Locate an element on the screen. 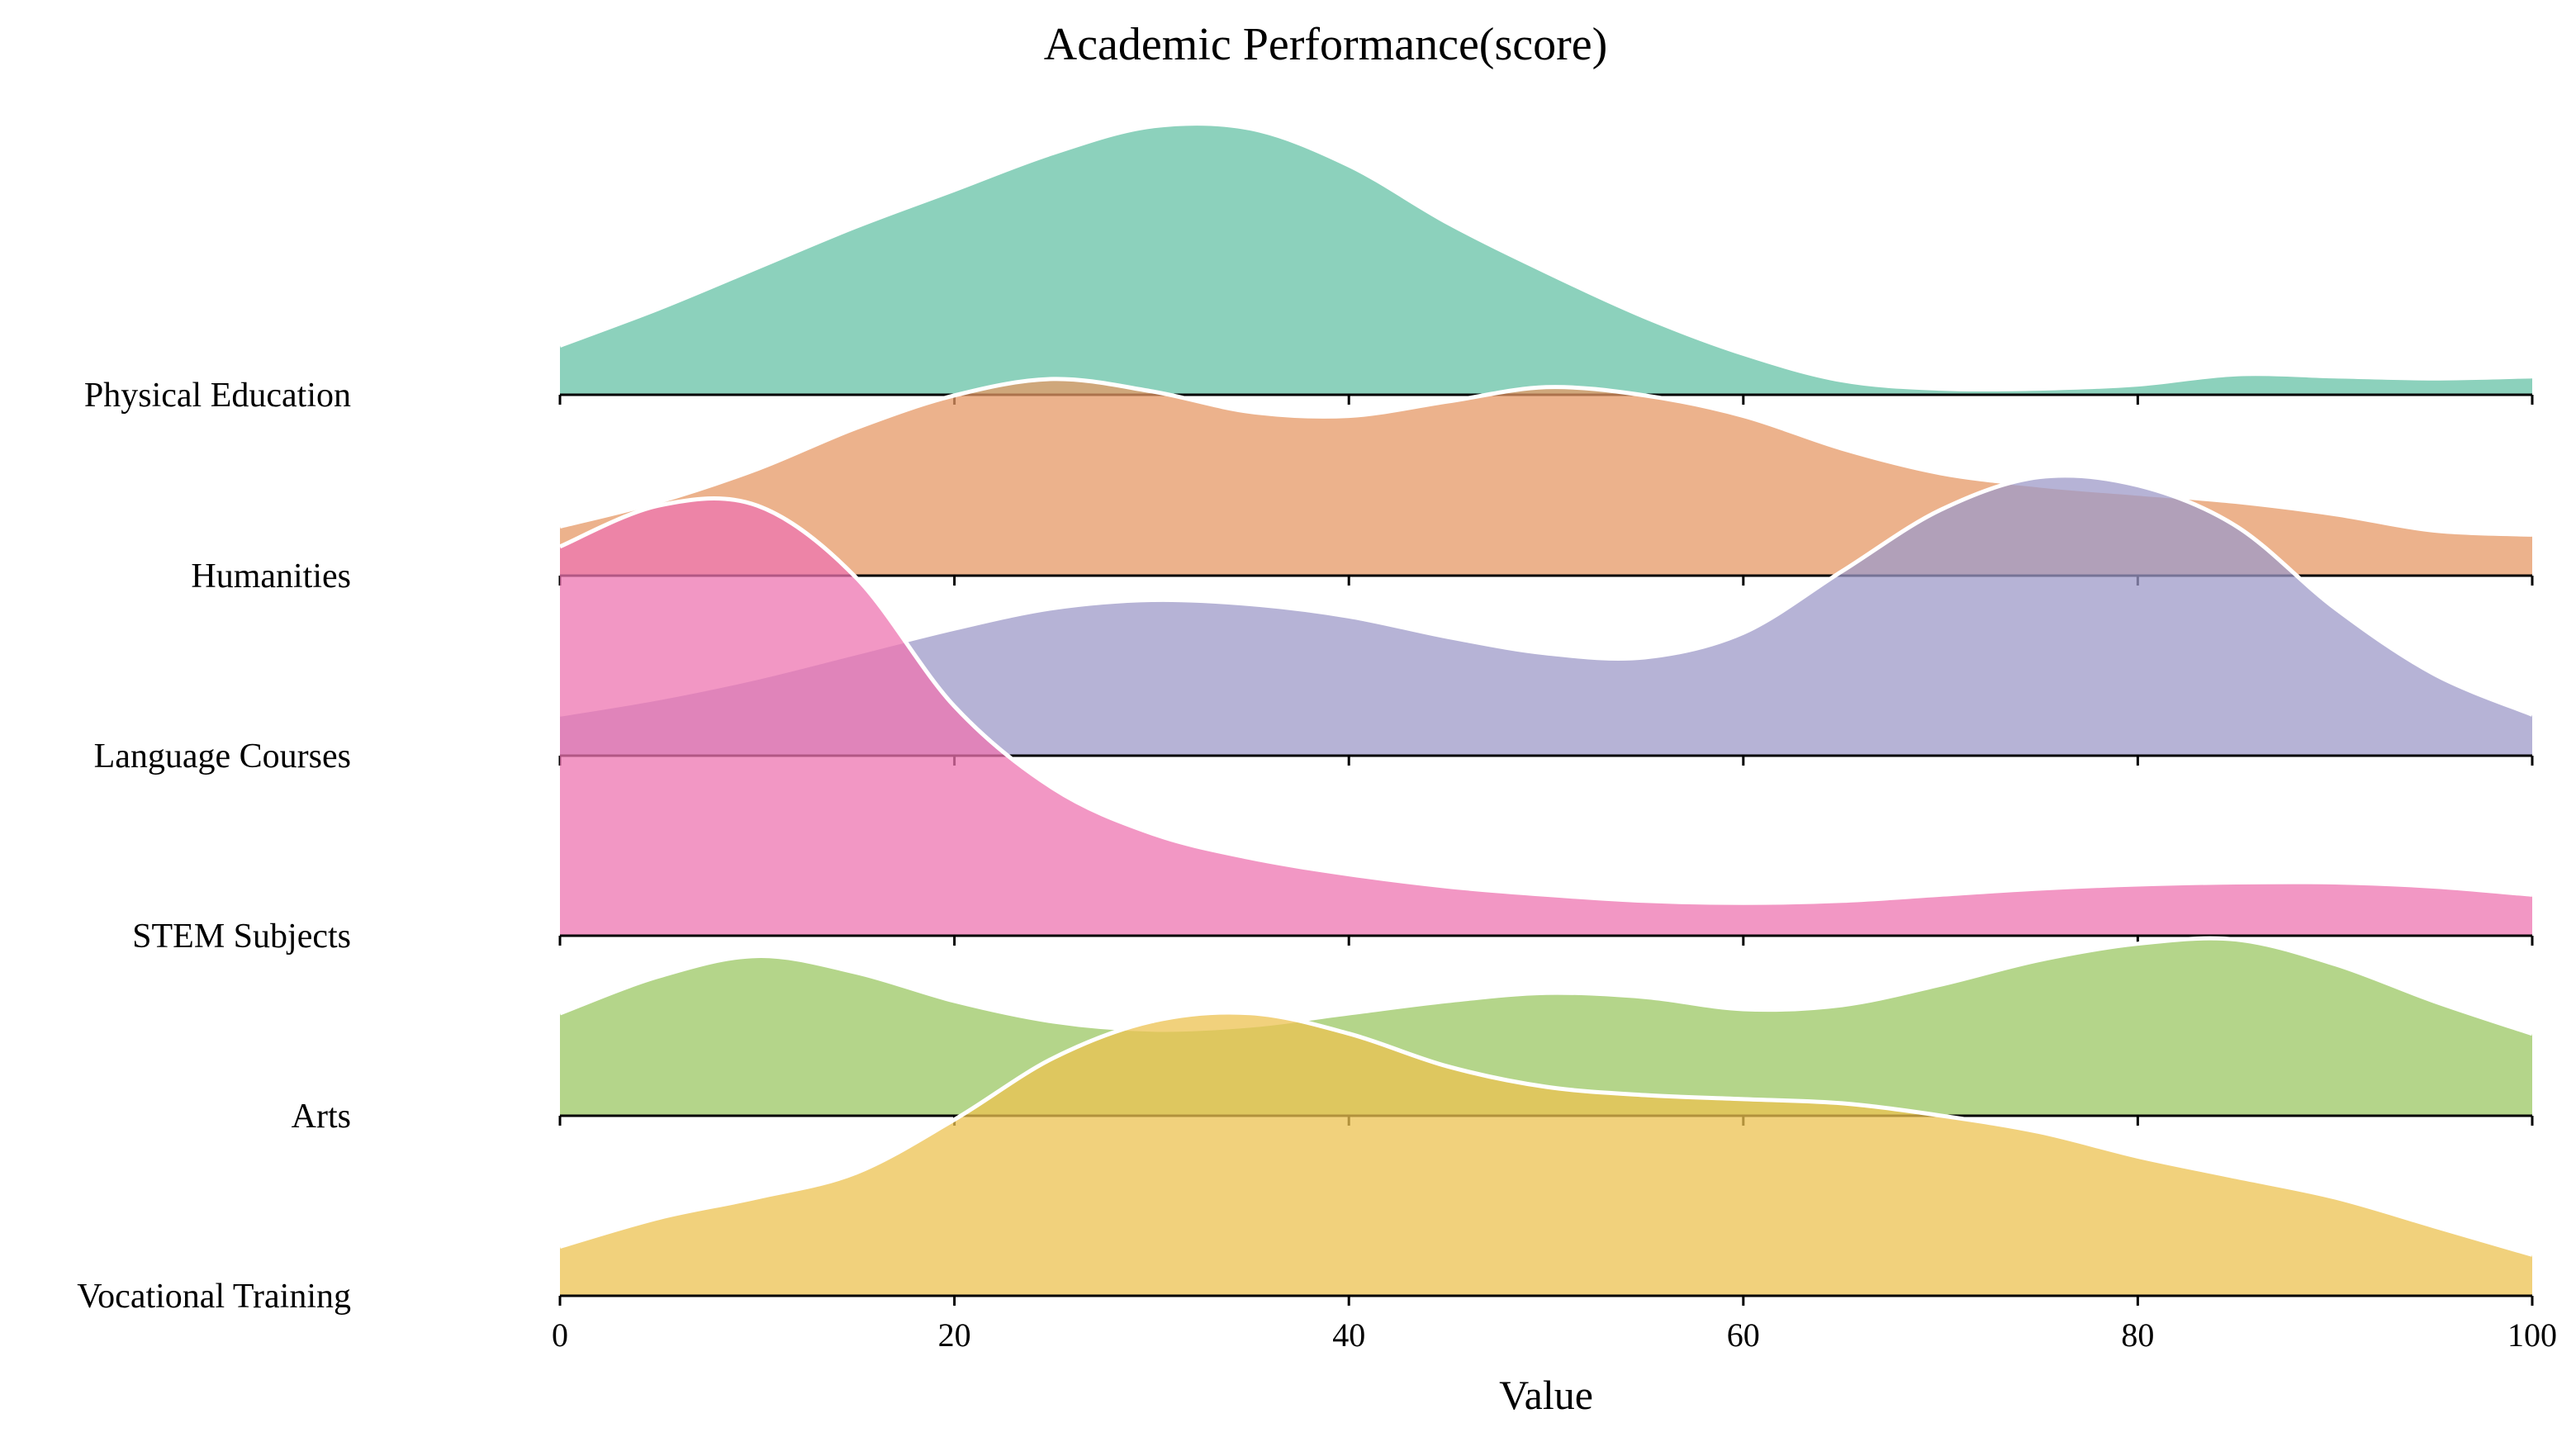  category-label-humanities: Humanities is located at coordinates (271, 576).